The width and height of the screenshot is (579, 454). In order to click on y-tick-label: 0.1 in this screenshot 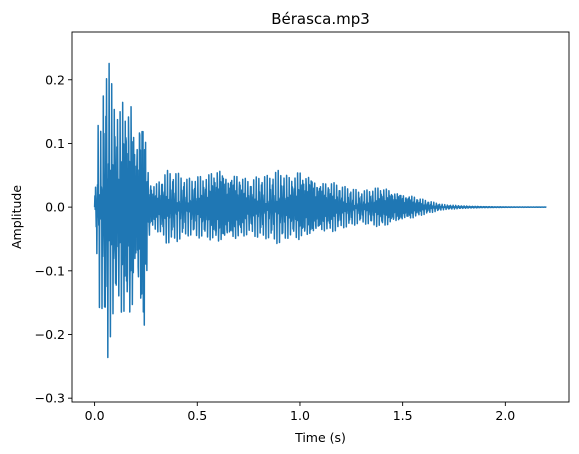, I will do `click(55, 143)`.